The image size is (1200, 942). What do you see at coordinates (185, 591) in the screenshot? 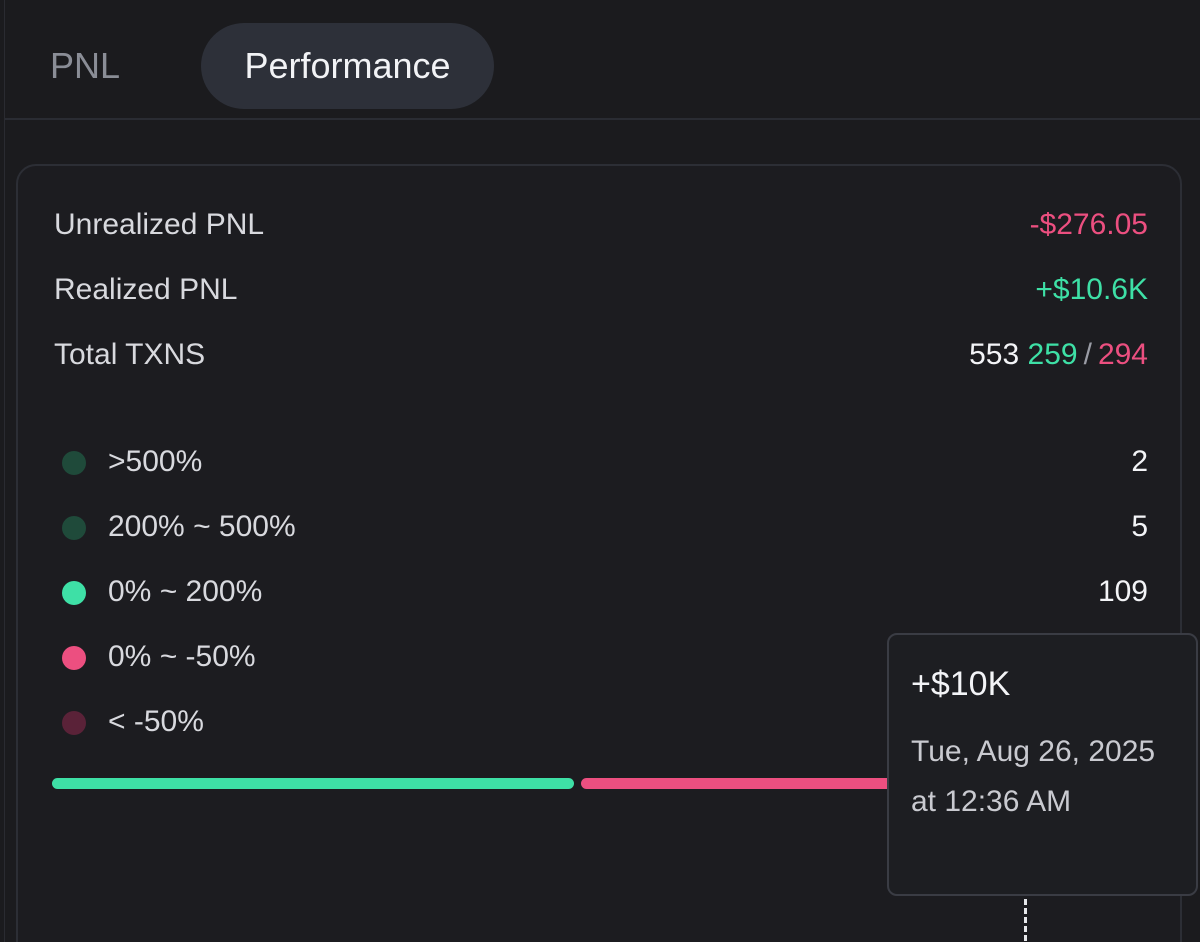
I see `bucket-label: 0% ~ 200%` at bounding box center [185, 591].